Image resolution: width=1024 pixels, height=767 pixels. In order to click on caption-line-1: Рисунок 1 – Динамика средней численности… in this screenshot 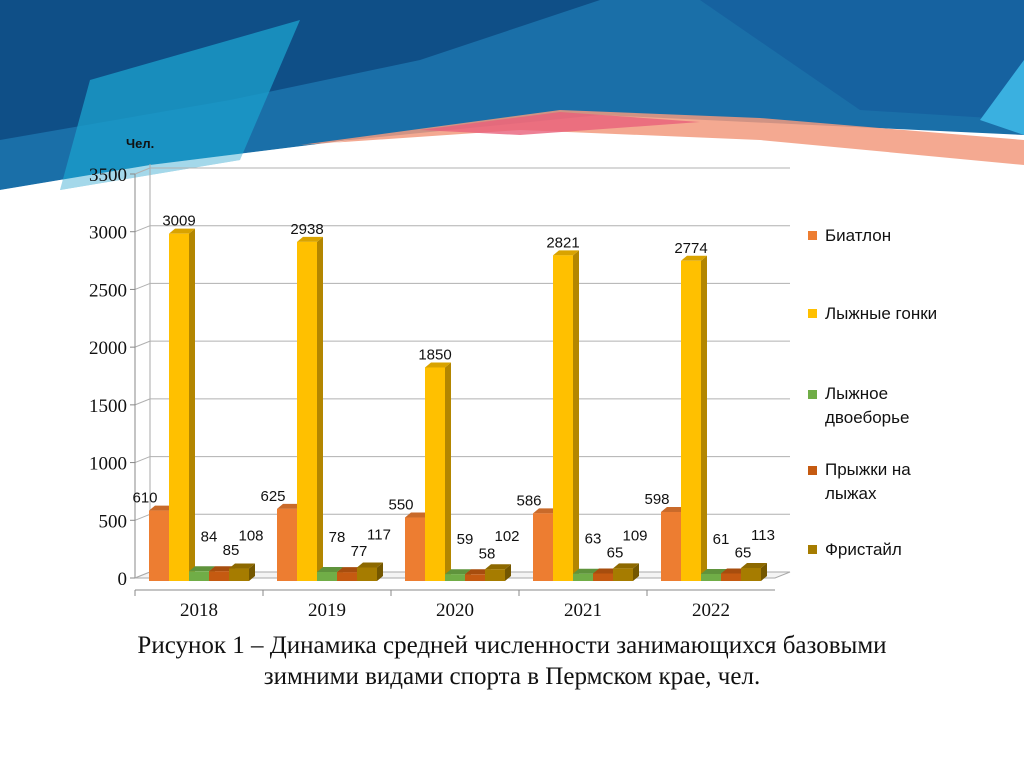, I will do `click(512, 645)`.